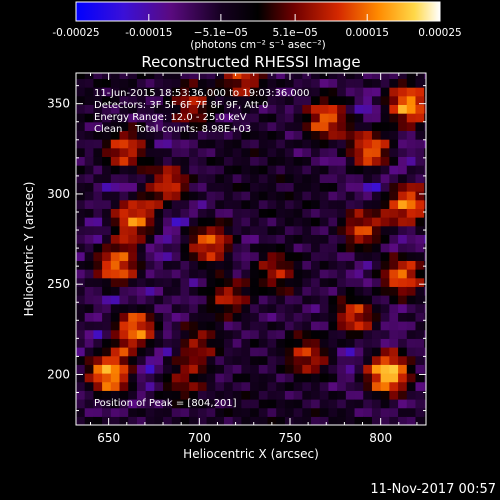 Image resolution: width=500 pixels, height=500 pixels. Describe the element at coordinates (202, 93) in the screenshot. I see `annotation-time-range: 11-Jun-2015 18:53:36.000 to 19:03:36.000` at that location.